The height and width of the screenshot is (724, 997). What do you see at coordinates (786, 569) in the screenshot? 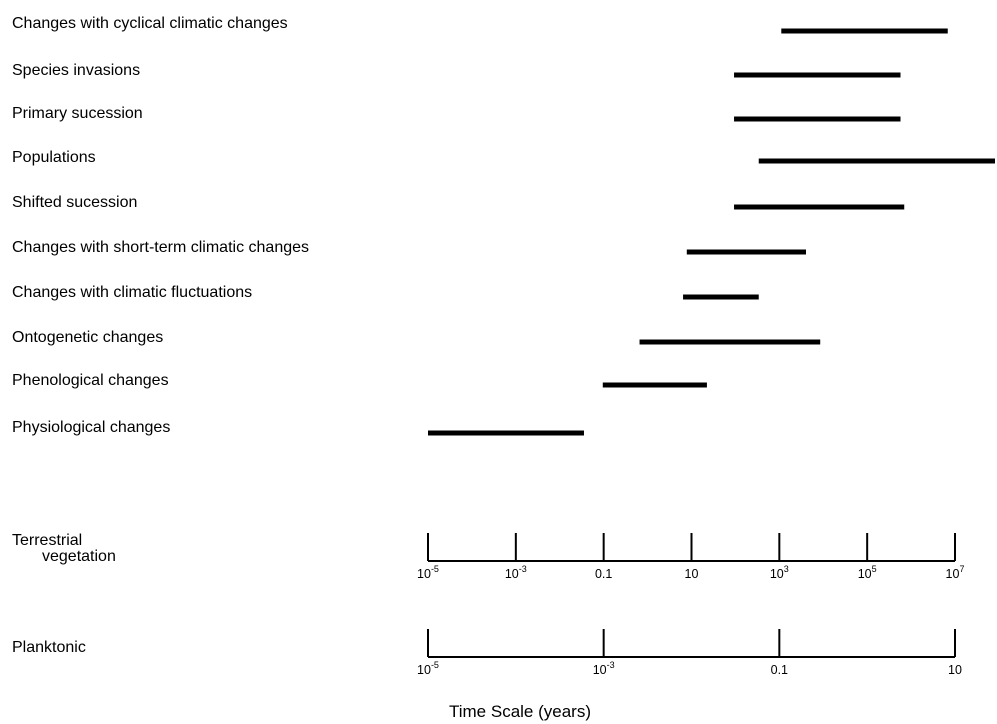
I see `tick-exponent: 3` at bounding box center [786, 569].